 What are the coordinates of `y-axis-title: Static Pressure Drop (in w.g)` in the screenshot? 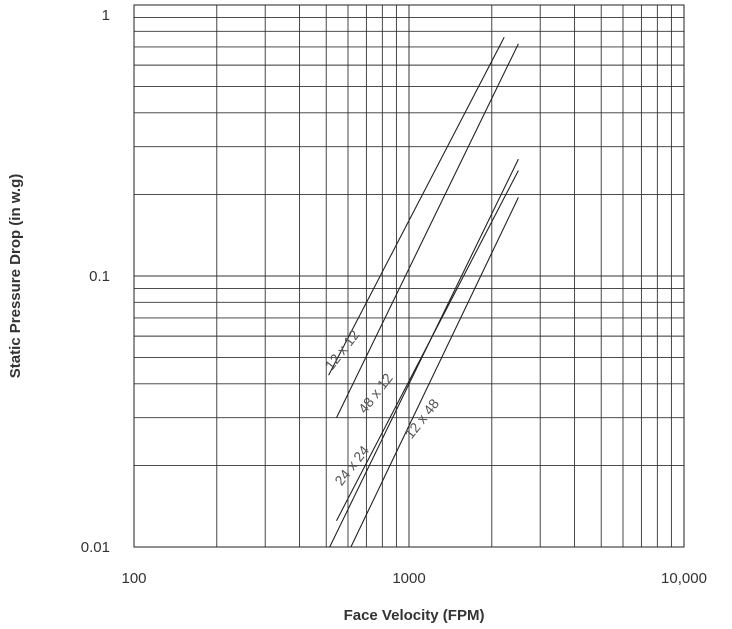 It's located at (15, 276).